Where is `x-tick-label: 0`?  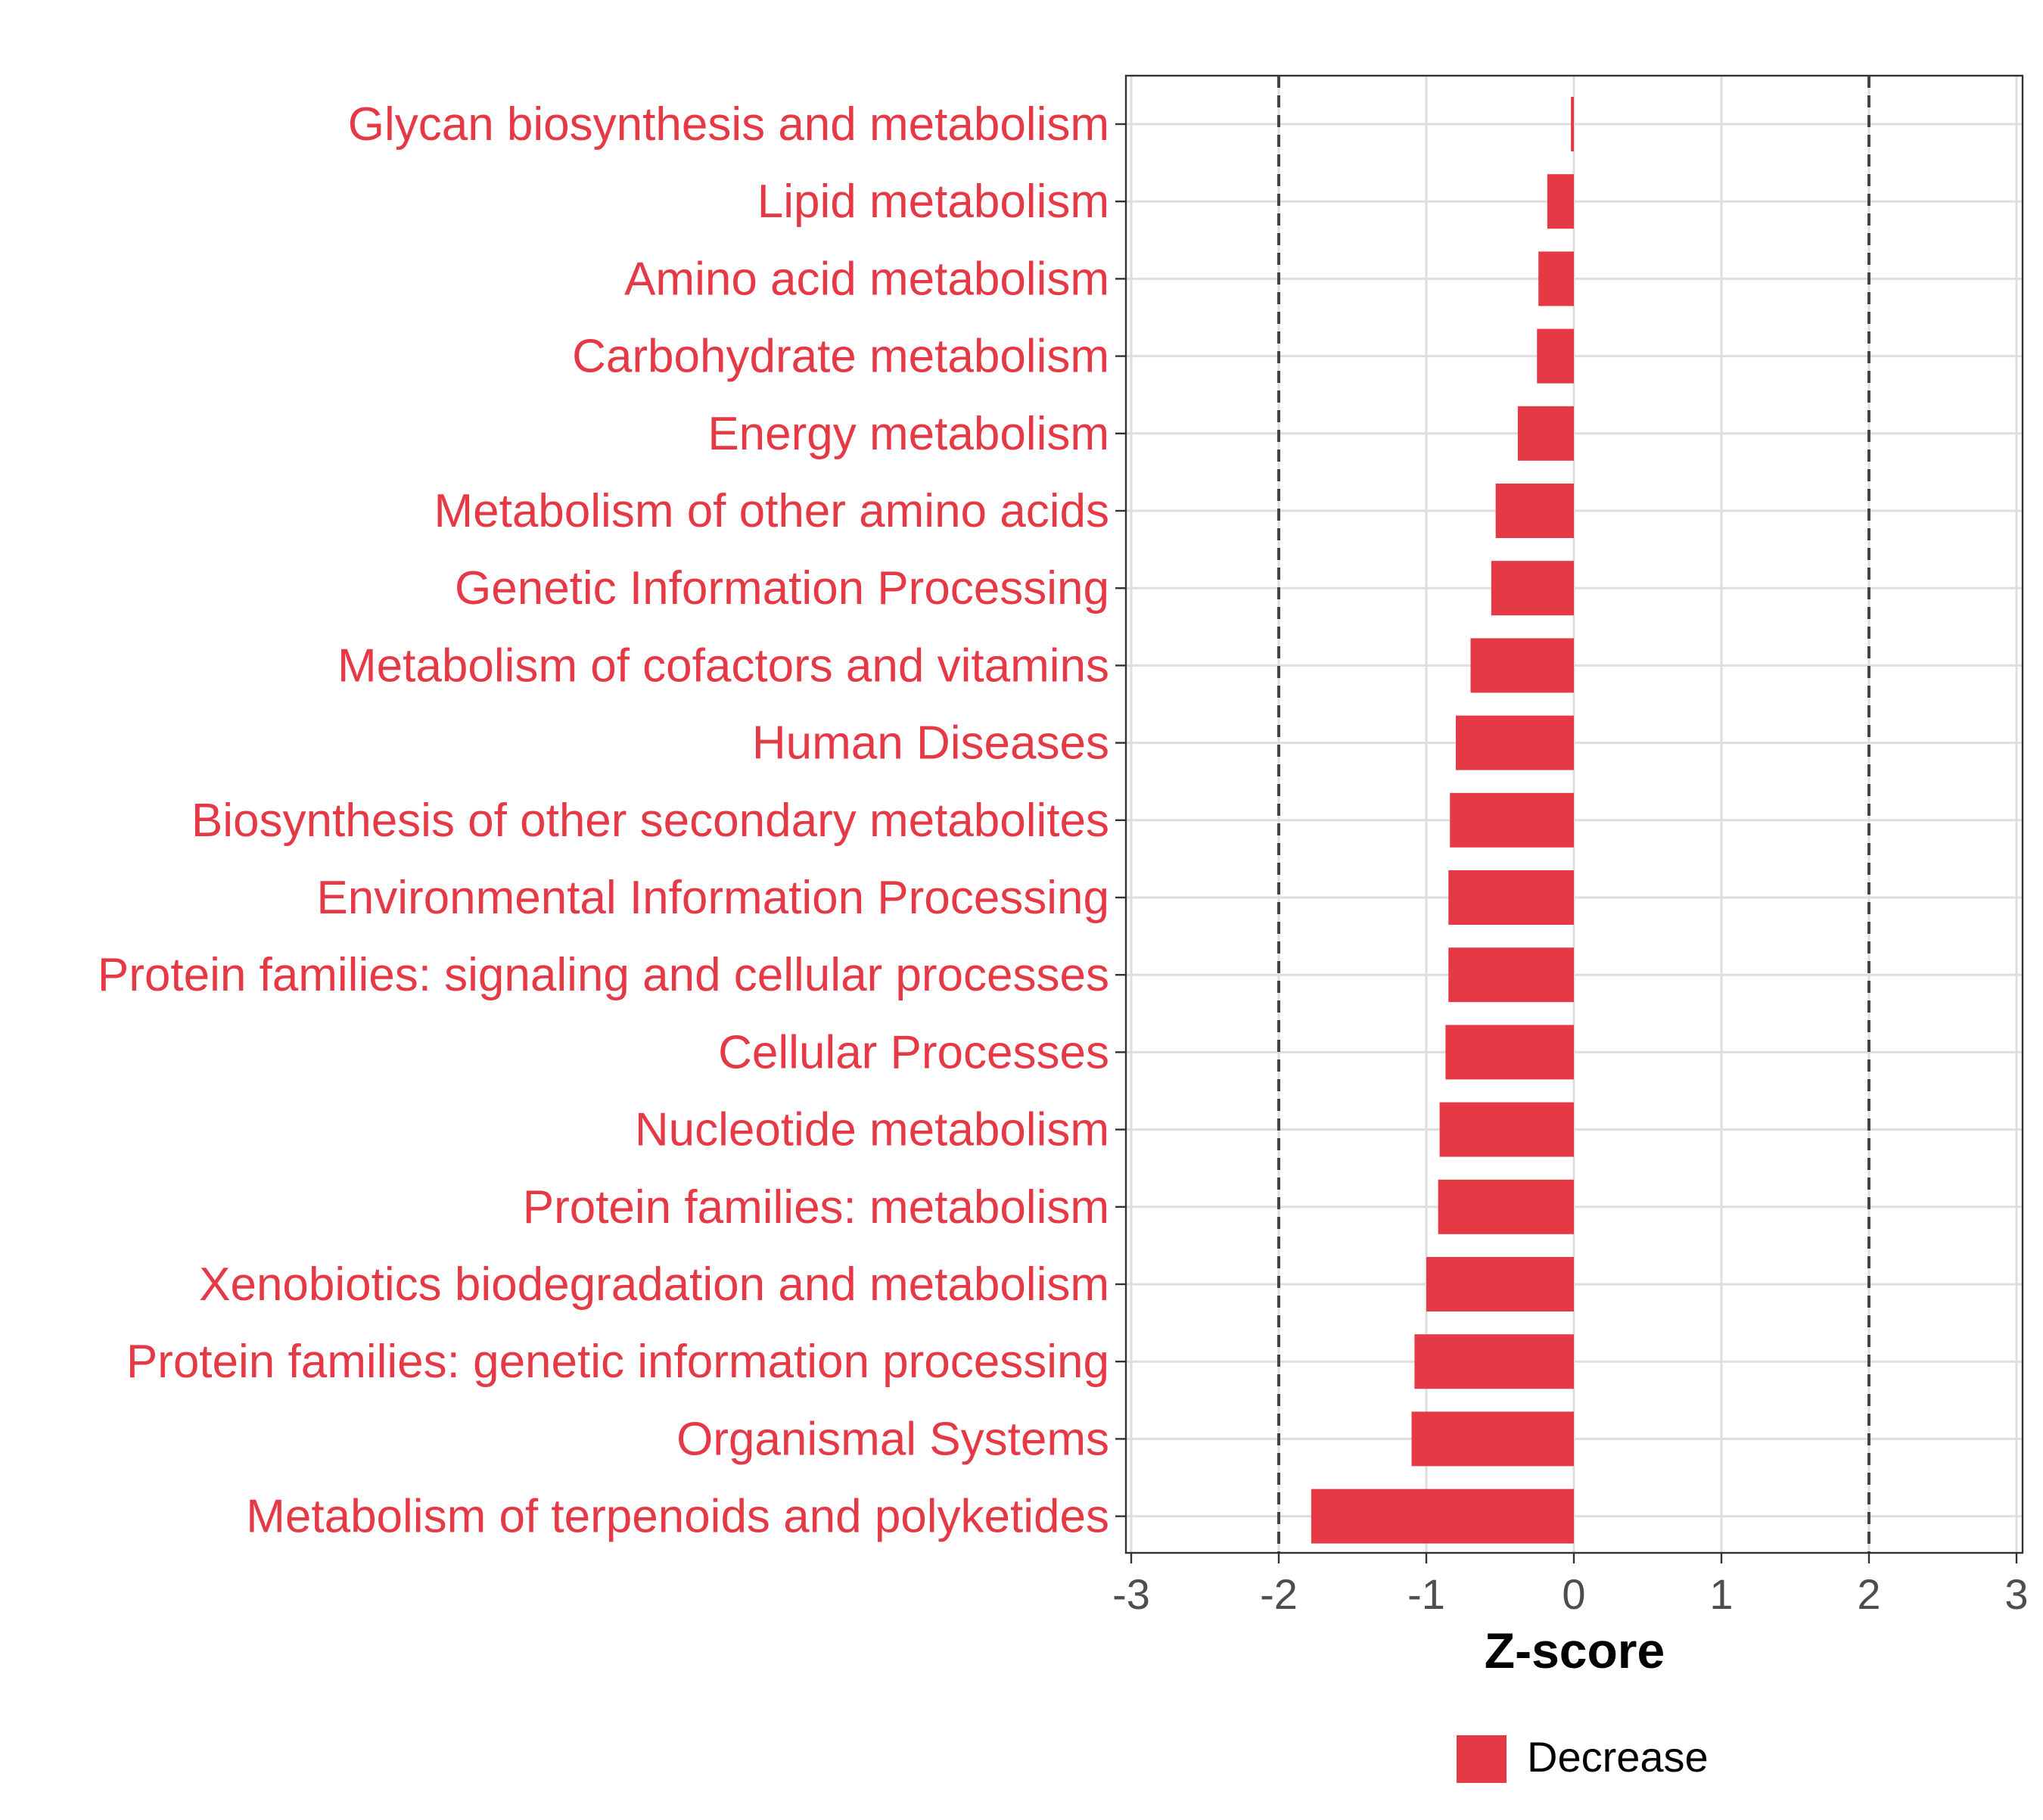 x-tick-label: 0 is located at coordinates (1574, 1594).